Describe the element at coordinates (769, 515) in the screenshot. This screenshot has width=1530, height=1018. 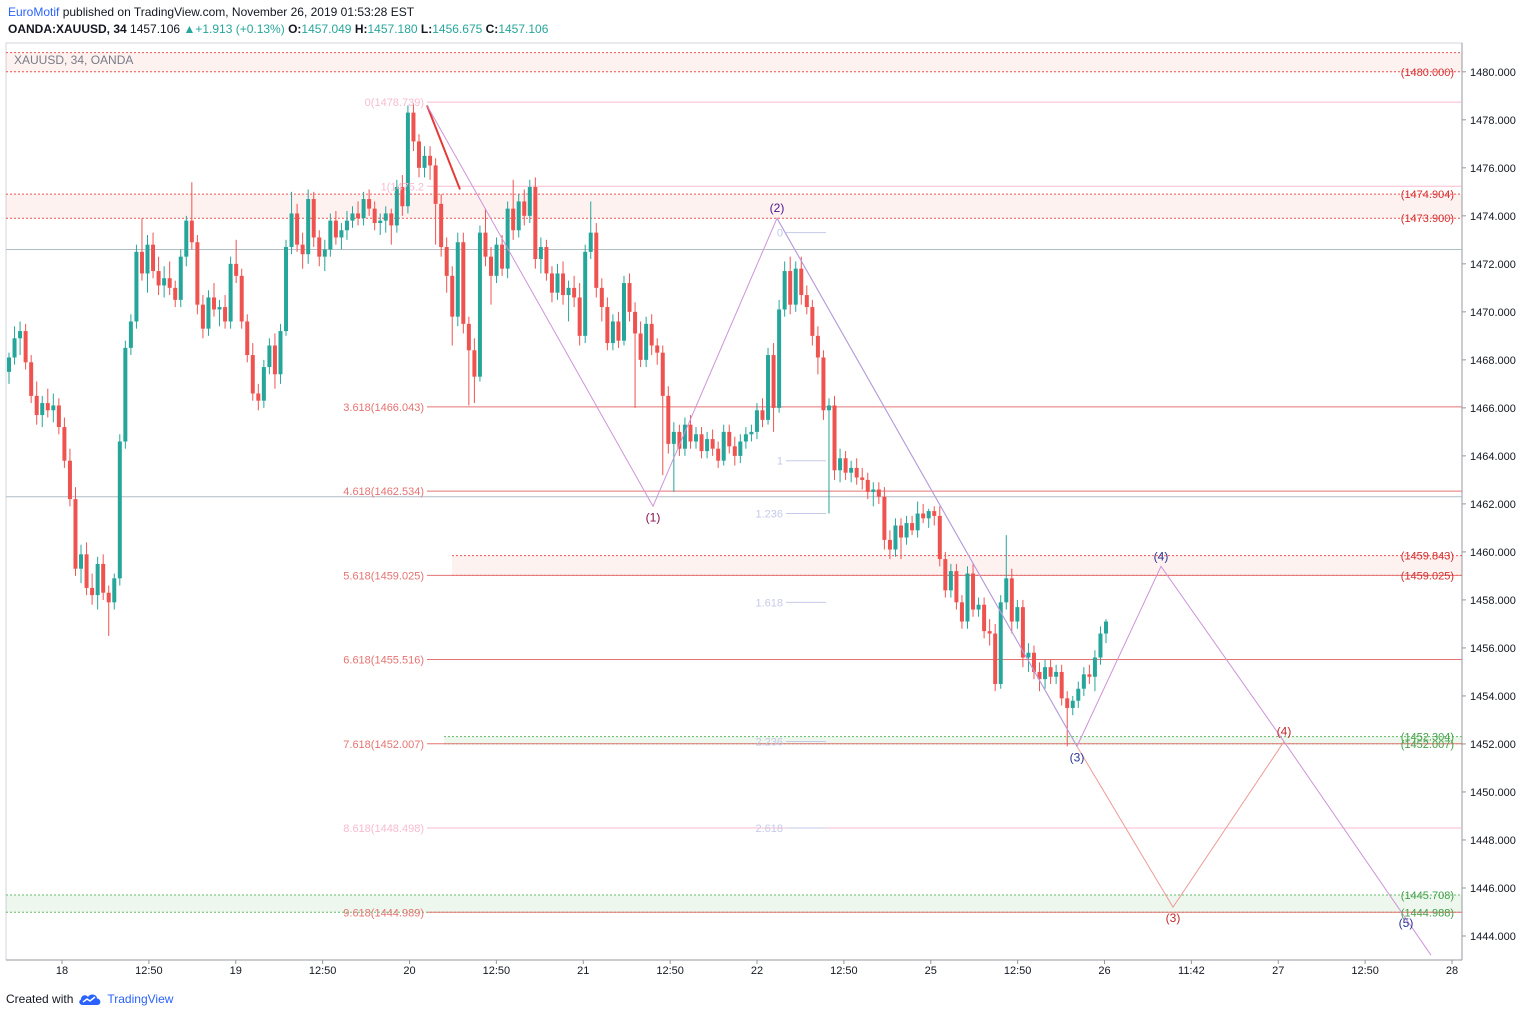
I see `fib-ext-label: 1.236` at that location.